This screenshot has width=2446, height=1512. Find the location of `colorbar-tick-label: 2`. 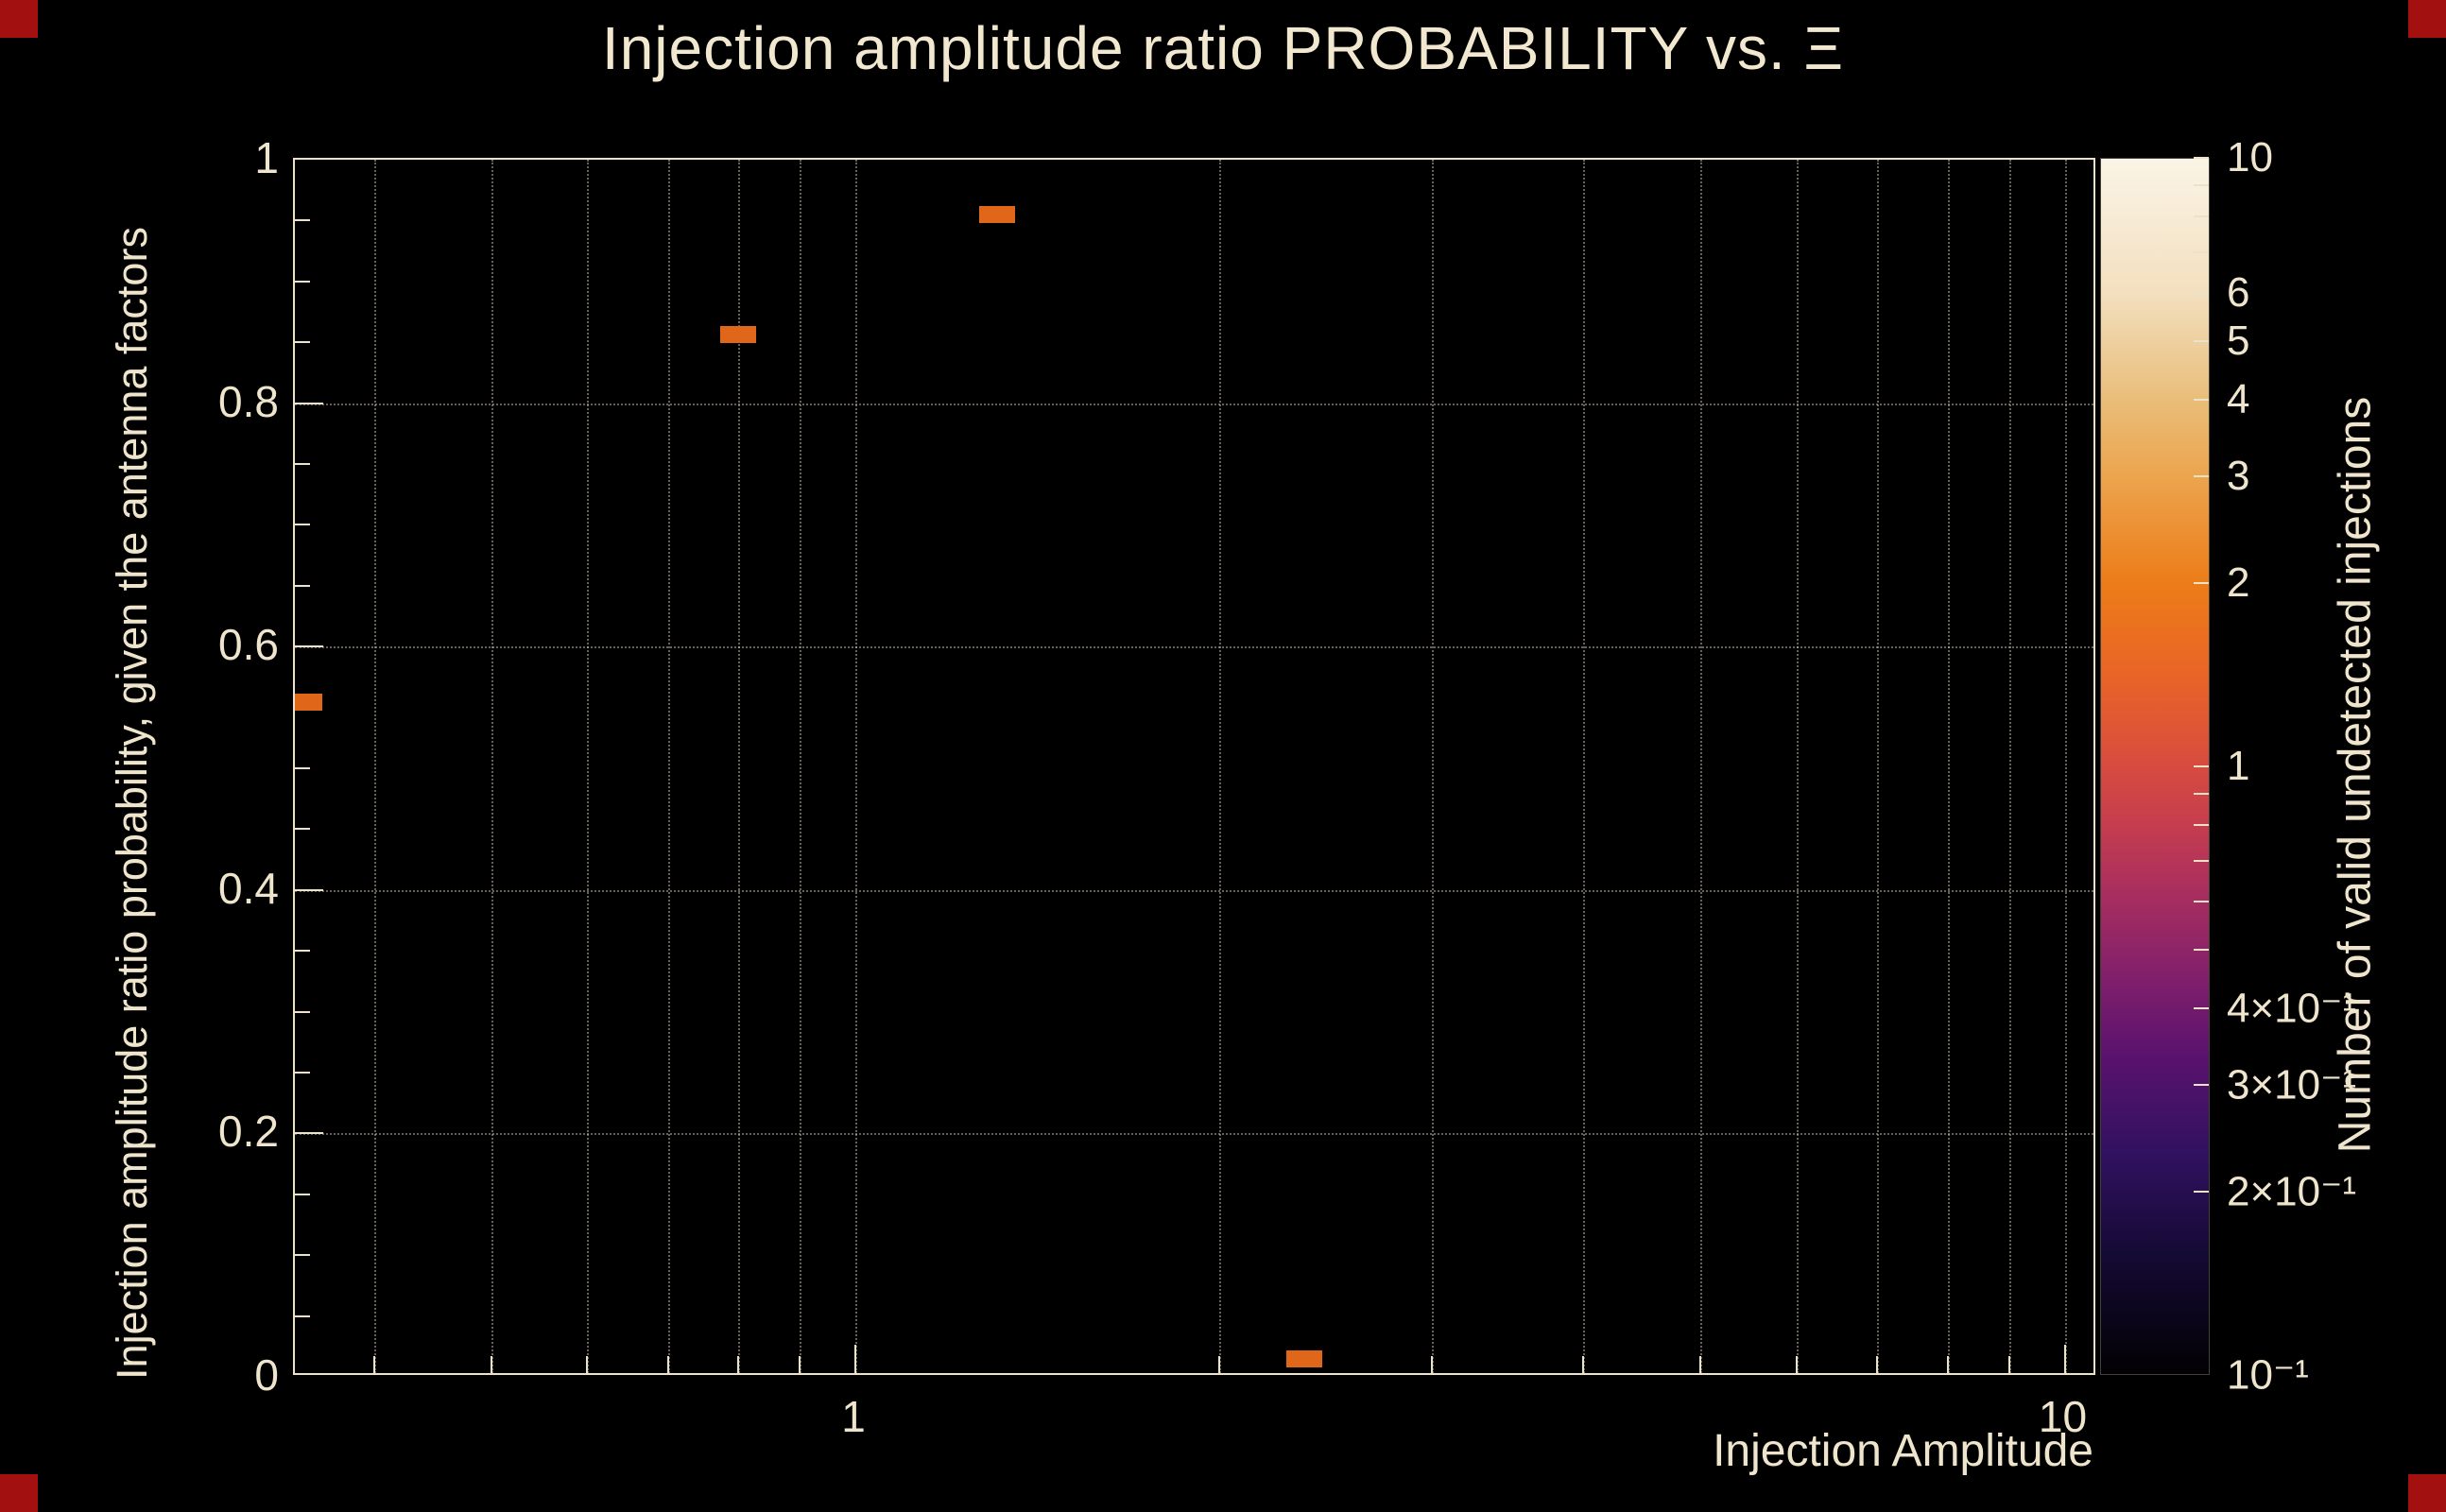

colorbar-tick-label: 2 is located at coordinates (2238, 583).